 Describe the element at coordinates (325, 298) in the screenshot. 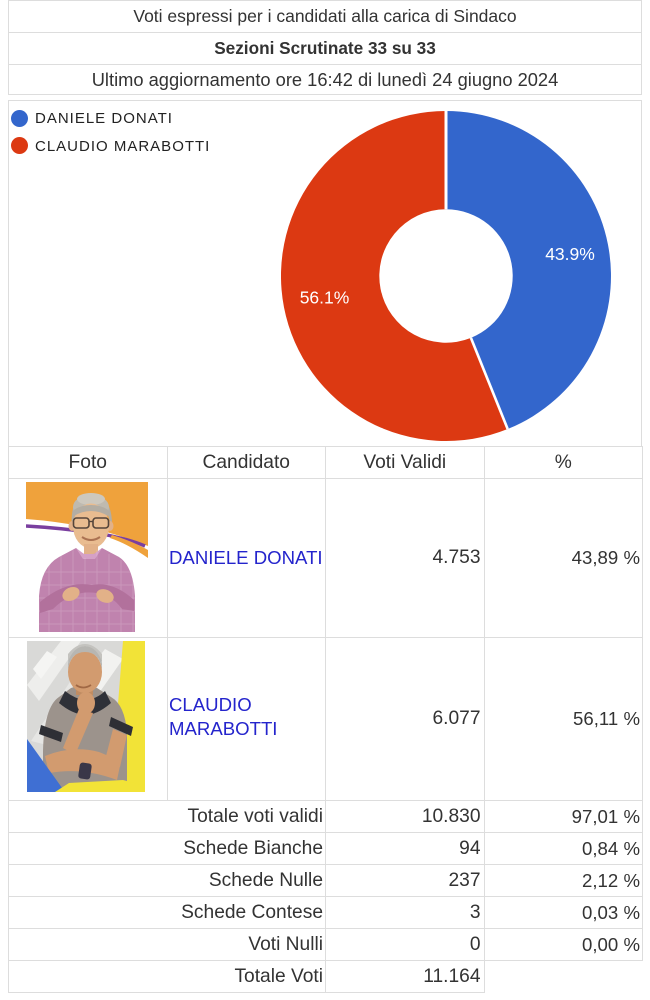

I see `svg-text: 56.1%` at that location.